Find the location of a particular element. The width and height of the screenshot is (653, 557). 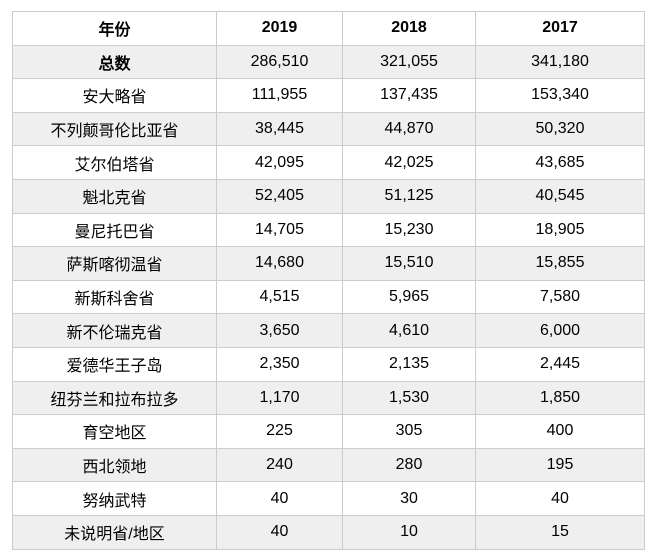

table-row: 未说明省/地区 40 10 15 is located at coordinates (328, 532).